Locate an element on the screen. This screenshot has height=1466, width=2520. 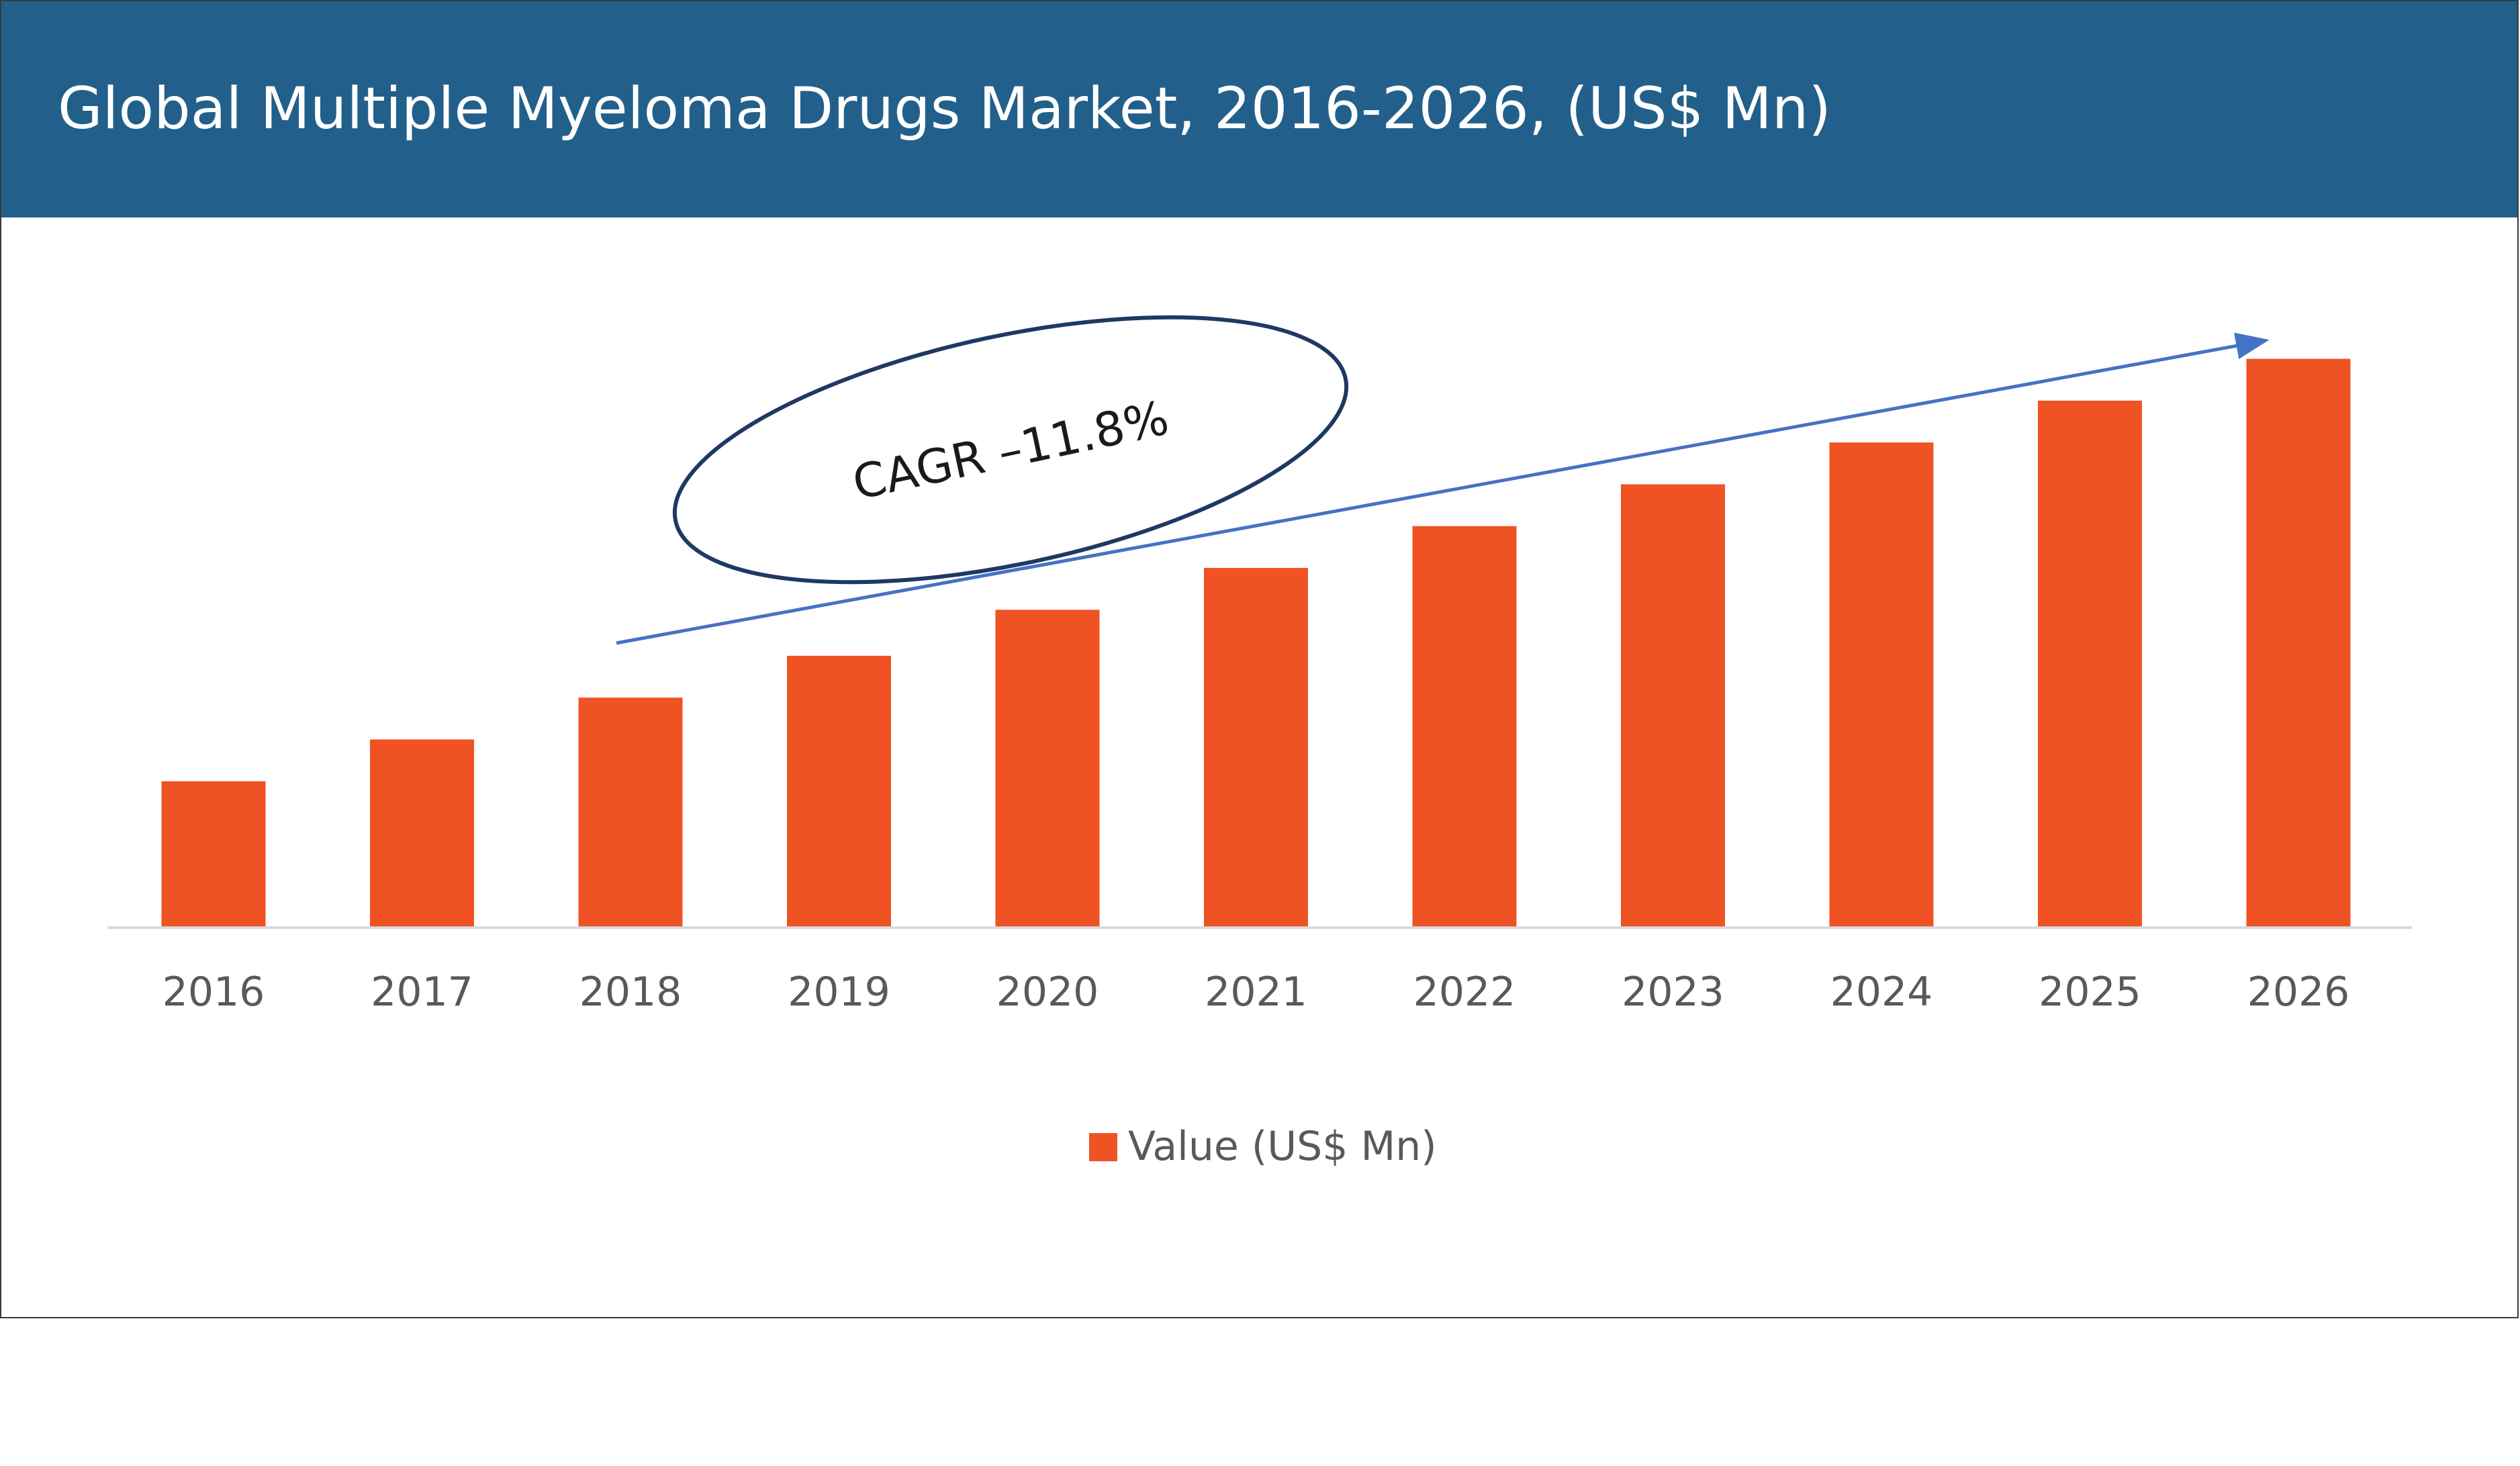
legend-swatch is located at coordinates (1103, 1147).